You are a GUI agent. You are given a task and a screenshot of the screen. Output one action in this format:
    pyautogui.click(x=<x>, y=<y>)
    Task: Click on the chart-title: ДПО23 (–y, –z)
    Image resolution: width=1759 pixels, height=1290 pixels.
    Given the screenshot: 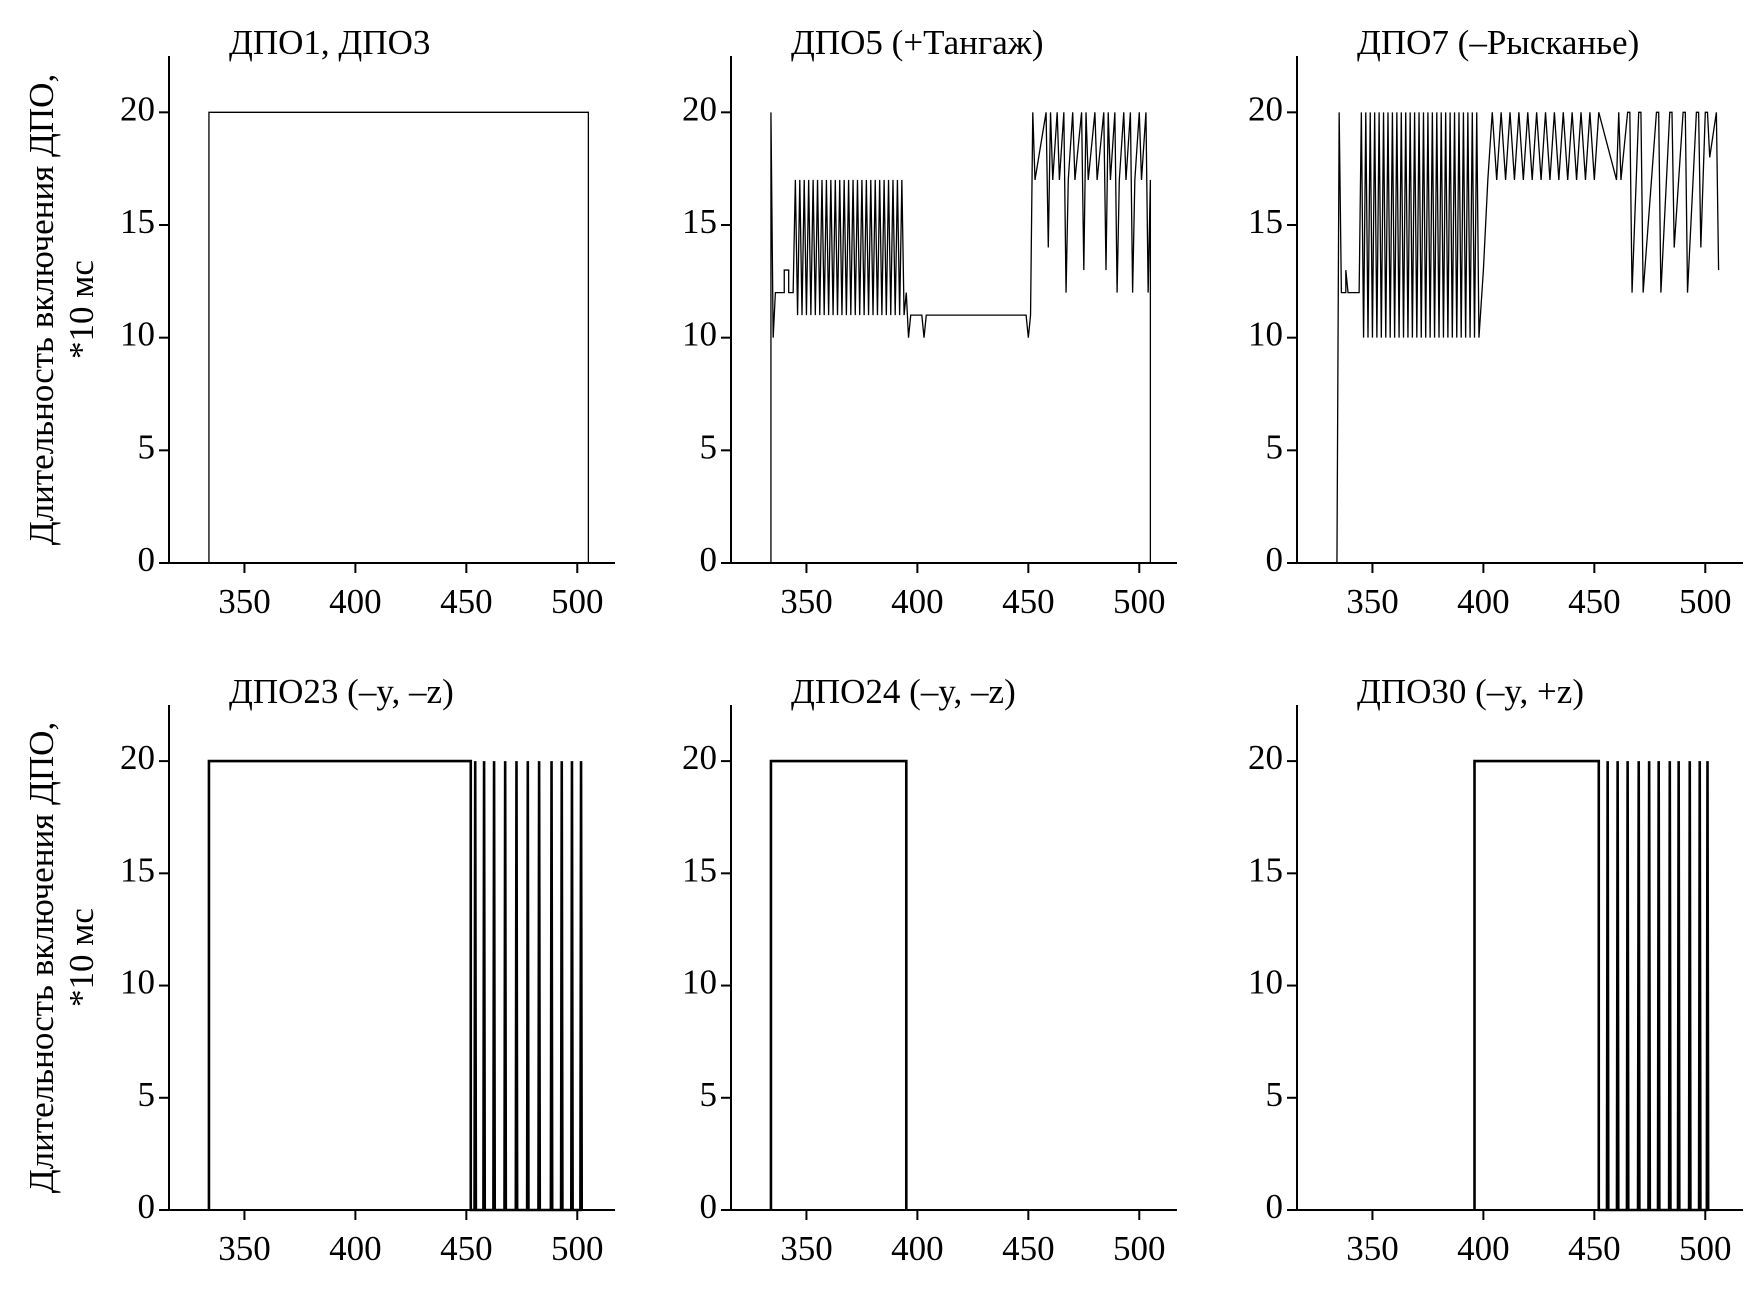 What is the action you would take?
    pyautogui.click(x=341, y=691)
    